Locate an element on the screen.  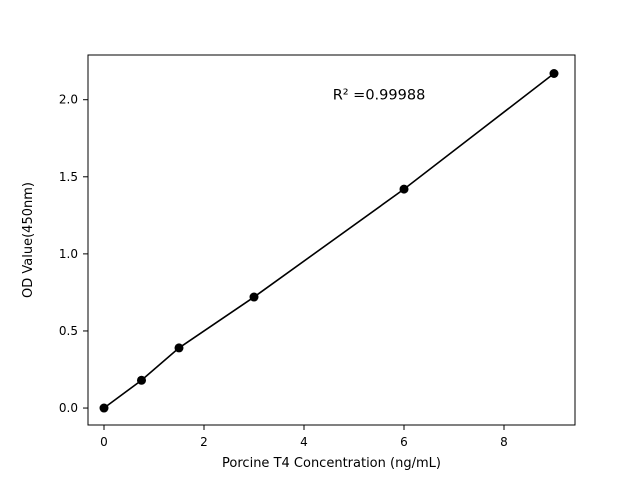
y-axis-label: OD Value(450nm) is located at coordinates (28, 240).